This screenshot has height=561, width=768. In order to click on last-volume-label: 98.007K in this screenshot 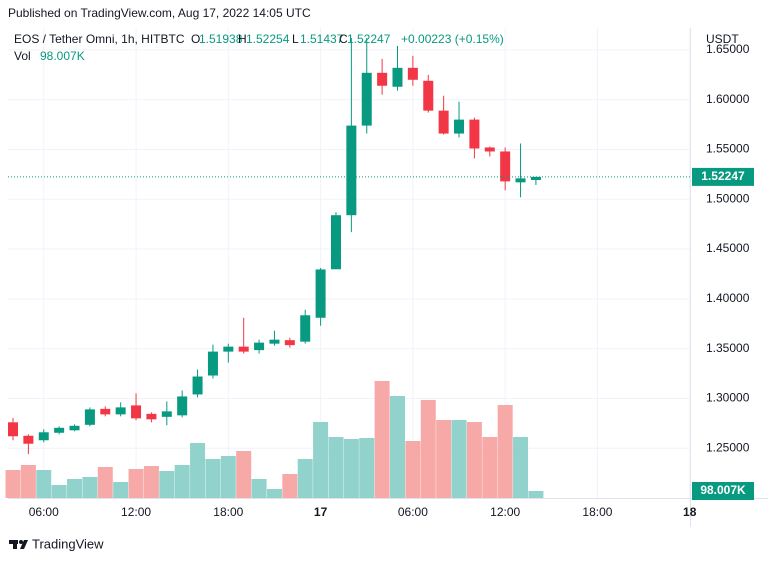, I will do `click(723, 490)`.